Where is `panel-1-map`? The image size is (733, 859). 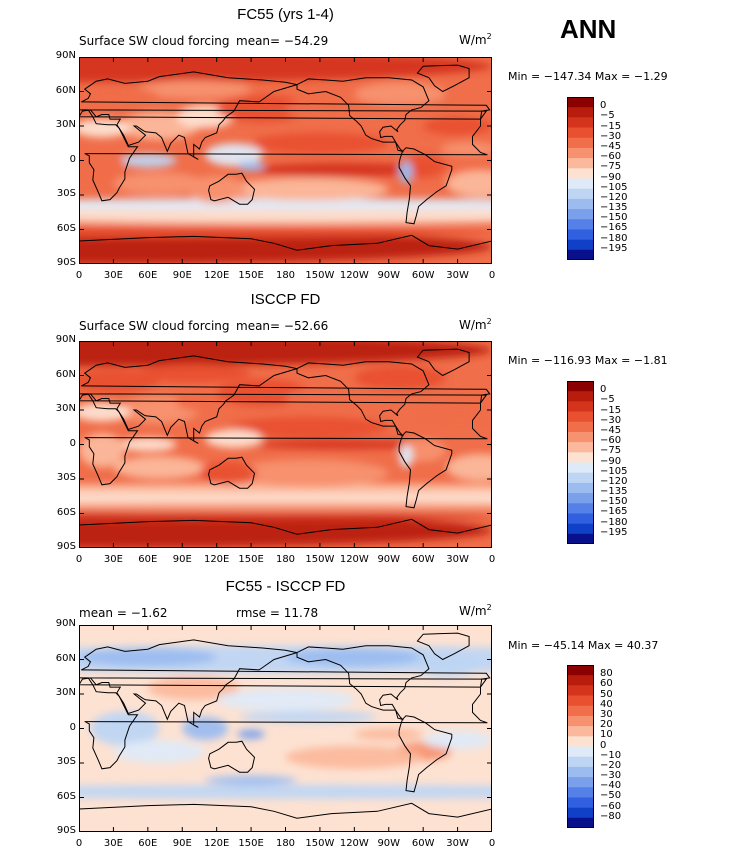 panel-1-map is located at coordinates (285, 444).